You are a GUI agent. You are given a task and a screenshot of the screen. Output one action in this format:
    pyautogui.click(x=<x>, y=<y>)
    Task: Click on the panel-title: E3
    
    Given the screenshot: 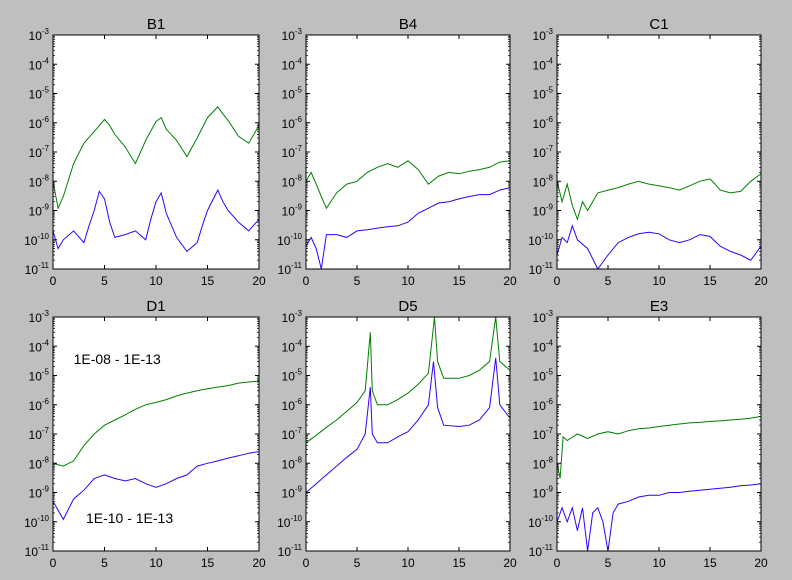 What is the action you would take?
    pyautogui.click(x=659, y=306)
    